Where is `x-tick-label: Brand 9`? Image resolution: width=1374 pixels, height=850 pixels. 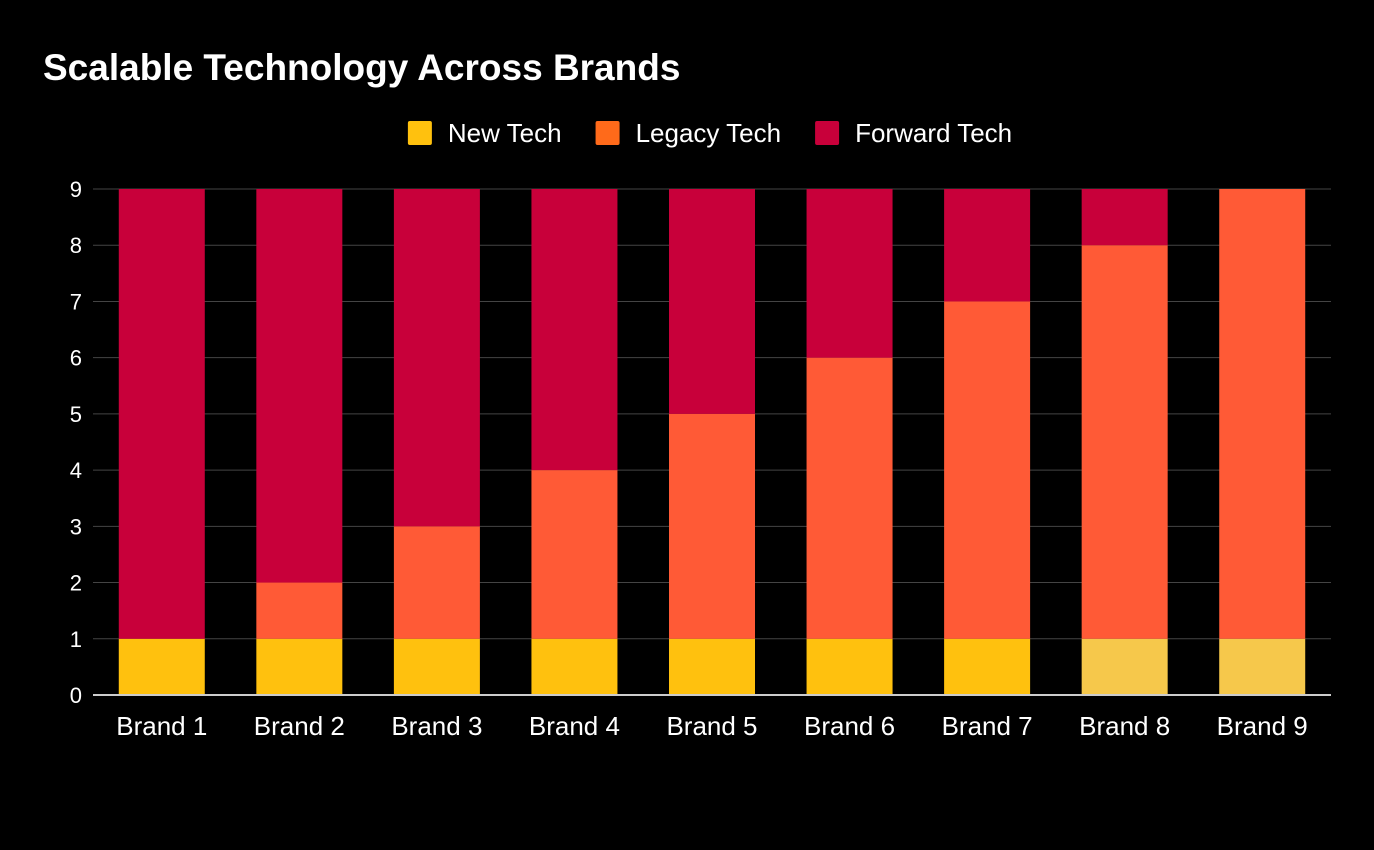
x-tick-label: Brand 9 is located at coordinates (1262, 726).